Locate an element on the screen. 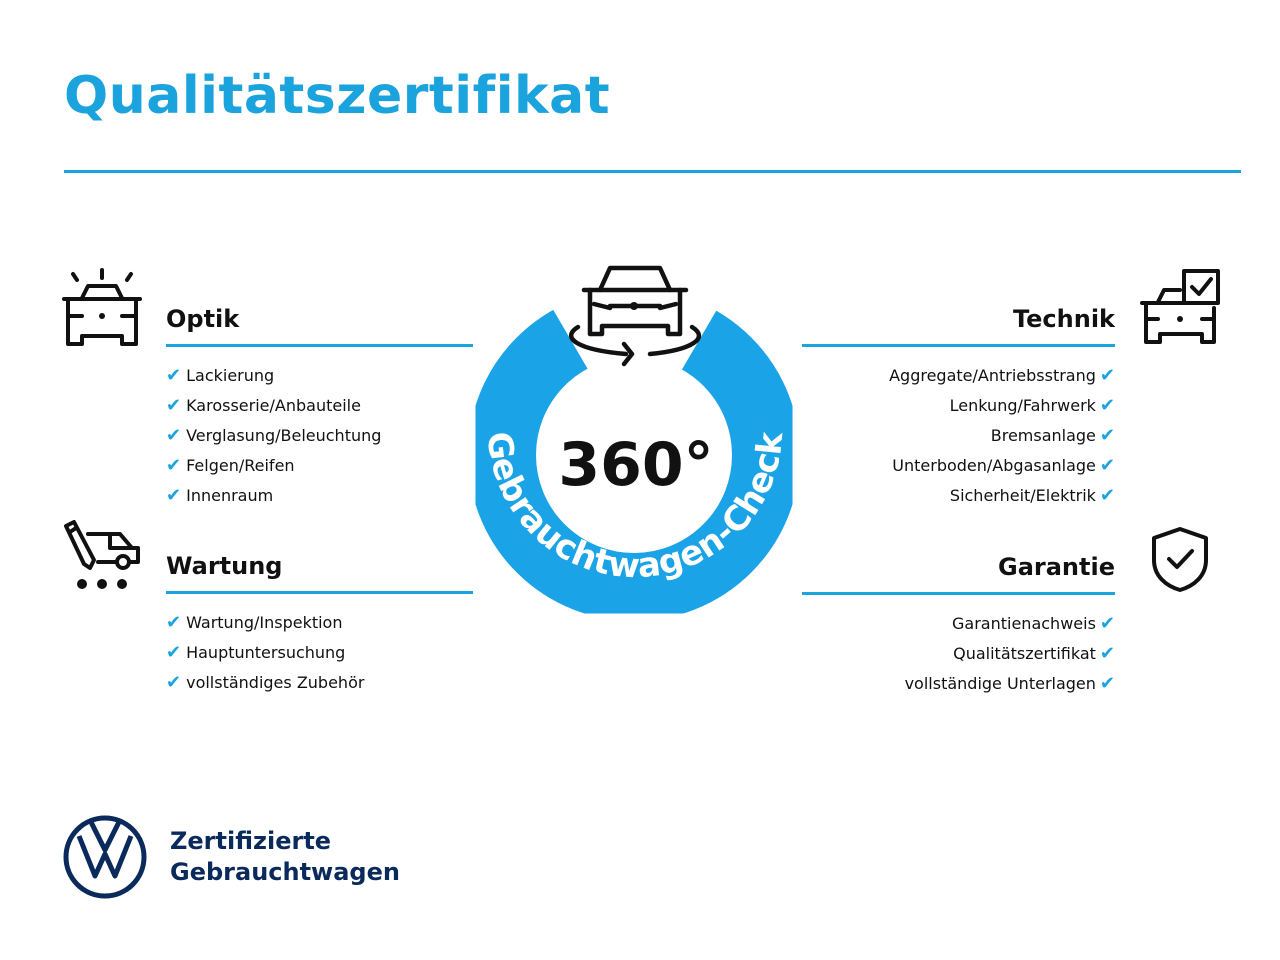 The width and height of the screenshot is (1280, 960). checklist-item: ✔ Wartung/Inspektion is located at coordinates (319, 623).